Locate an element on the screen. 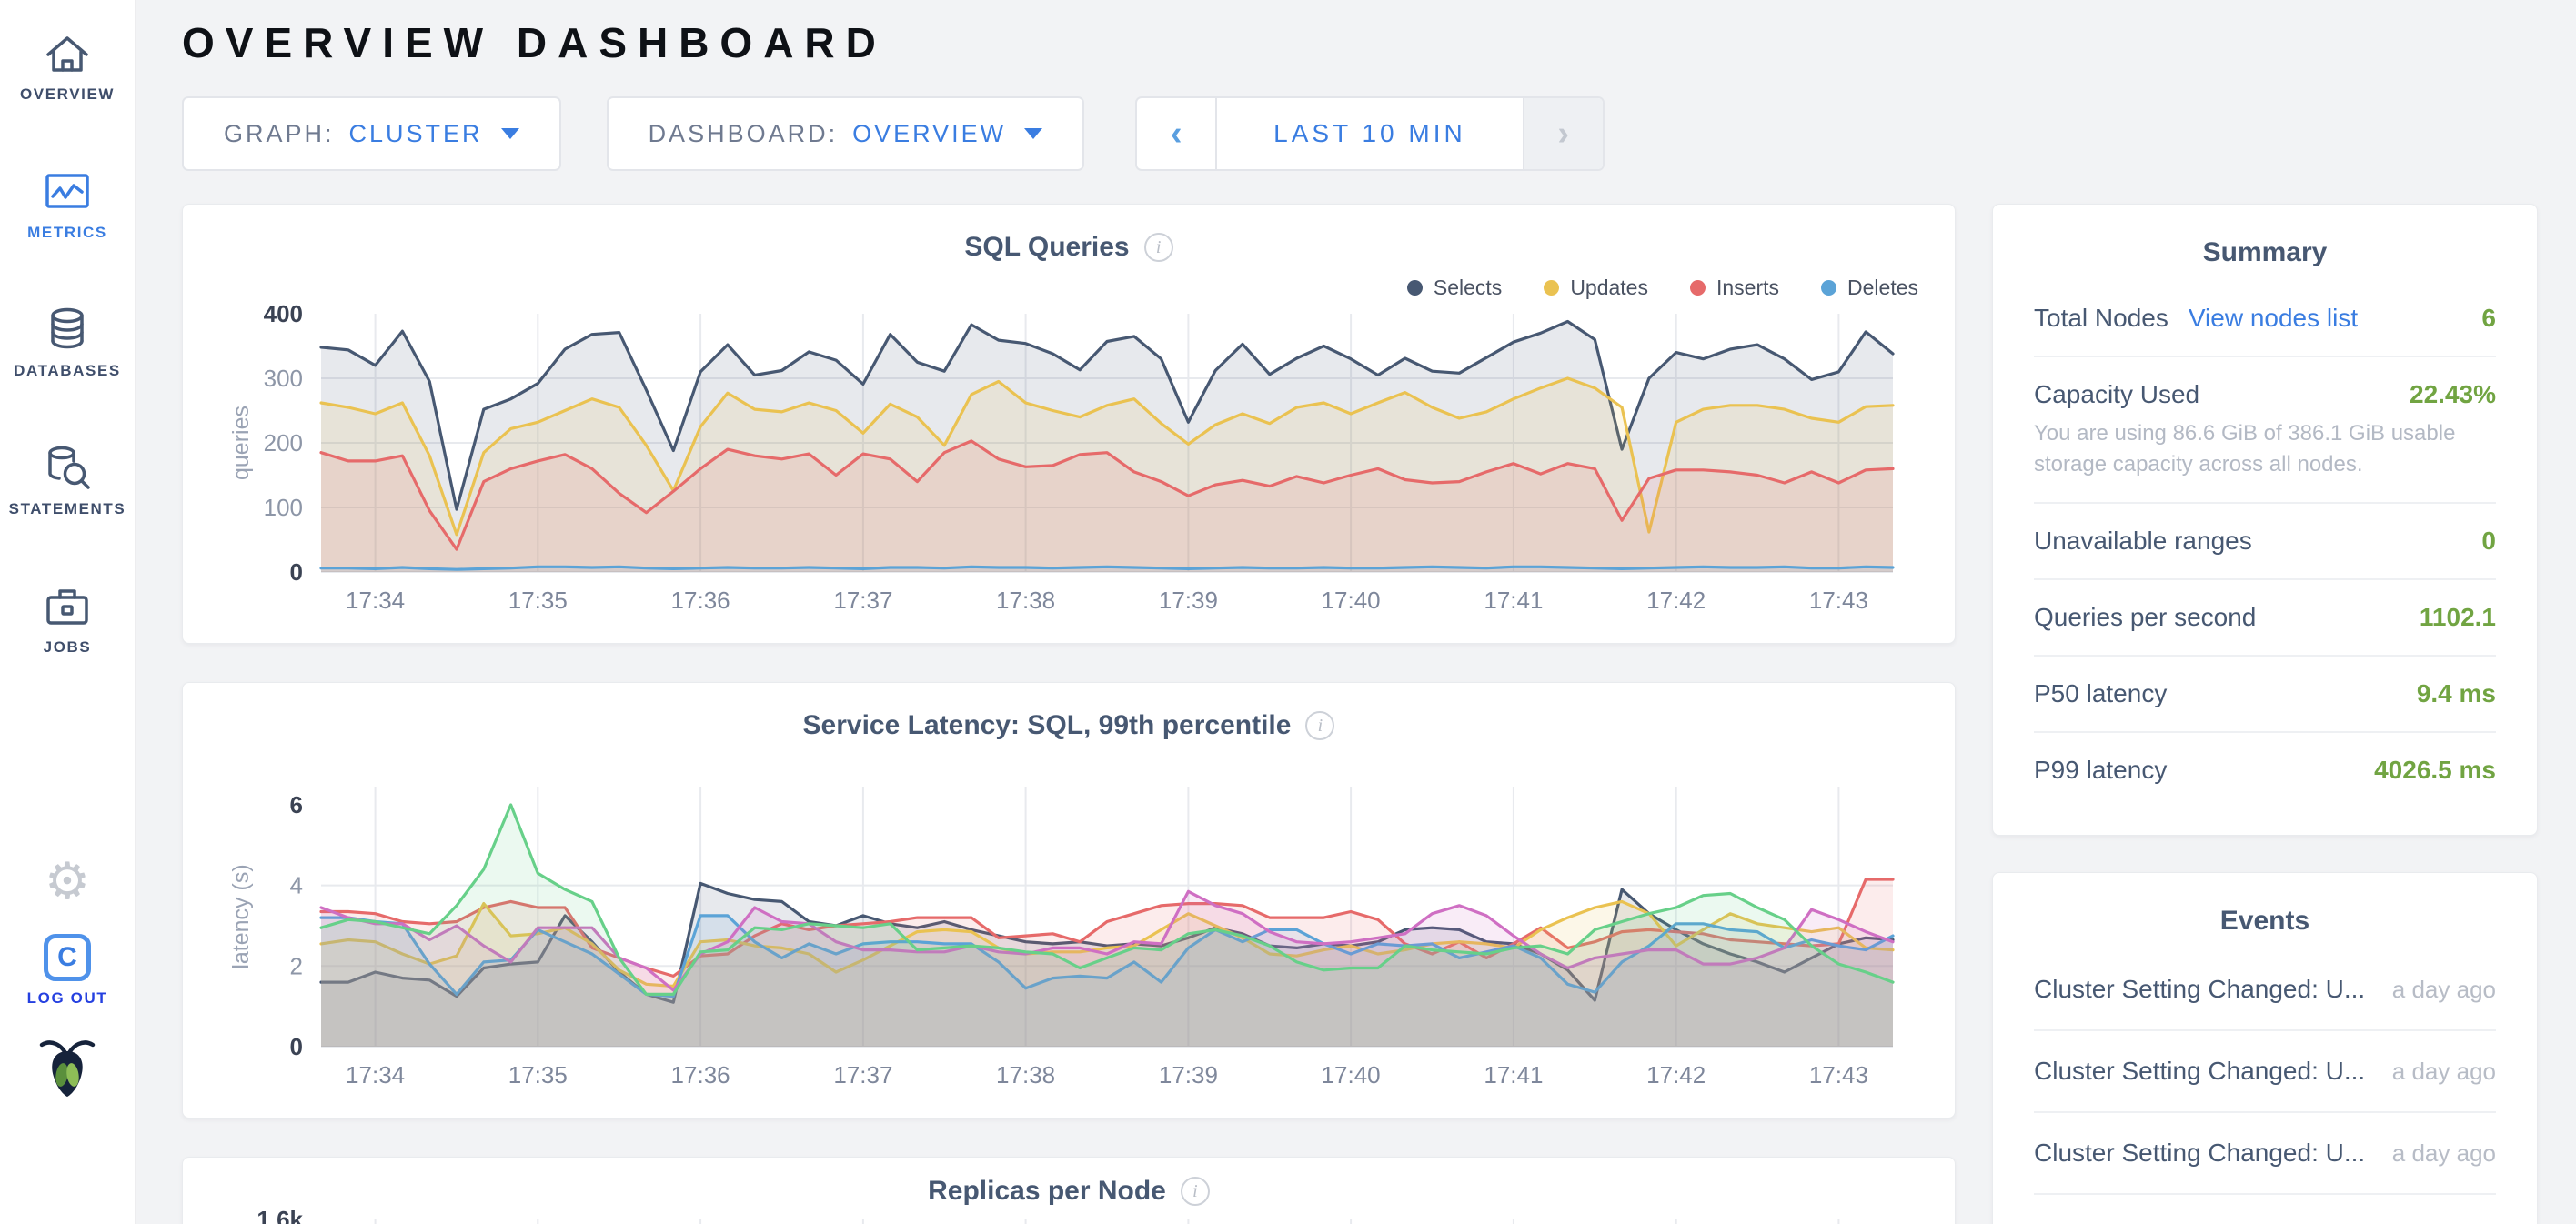  chart-legend: Selects Updates Inserts Deletes is located at coordinates (1068, 287).